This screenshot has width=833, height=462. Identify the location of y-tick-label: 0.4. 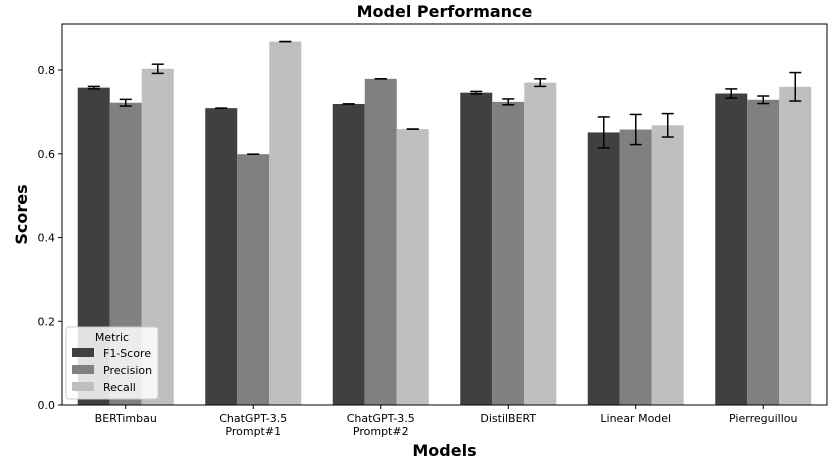
(47, 238).